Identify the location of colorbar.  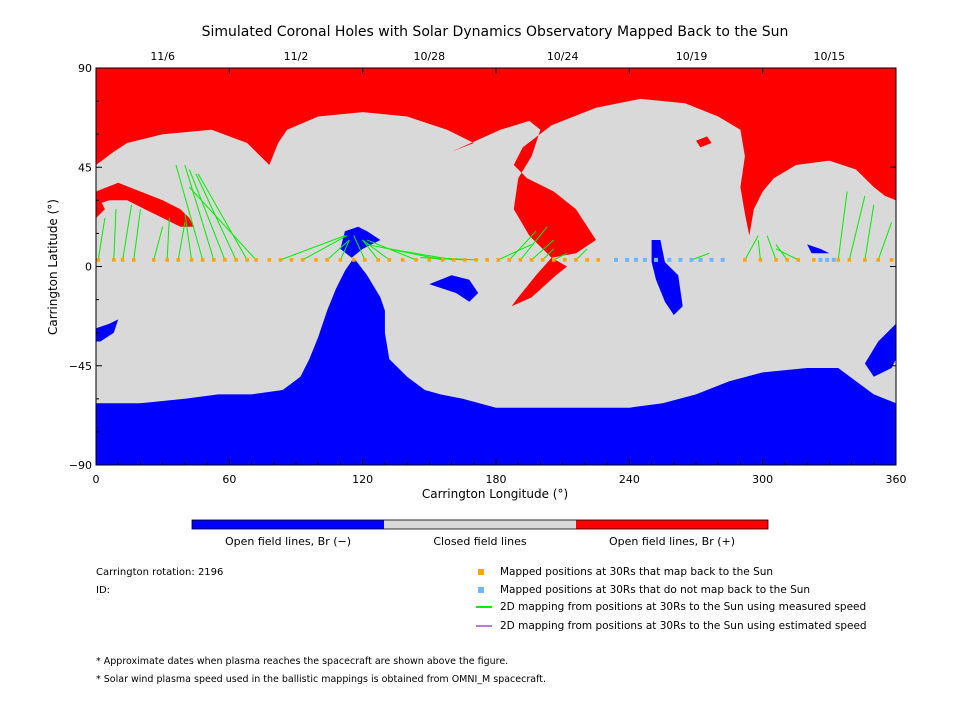
(480, 524).